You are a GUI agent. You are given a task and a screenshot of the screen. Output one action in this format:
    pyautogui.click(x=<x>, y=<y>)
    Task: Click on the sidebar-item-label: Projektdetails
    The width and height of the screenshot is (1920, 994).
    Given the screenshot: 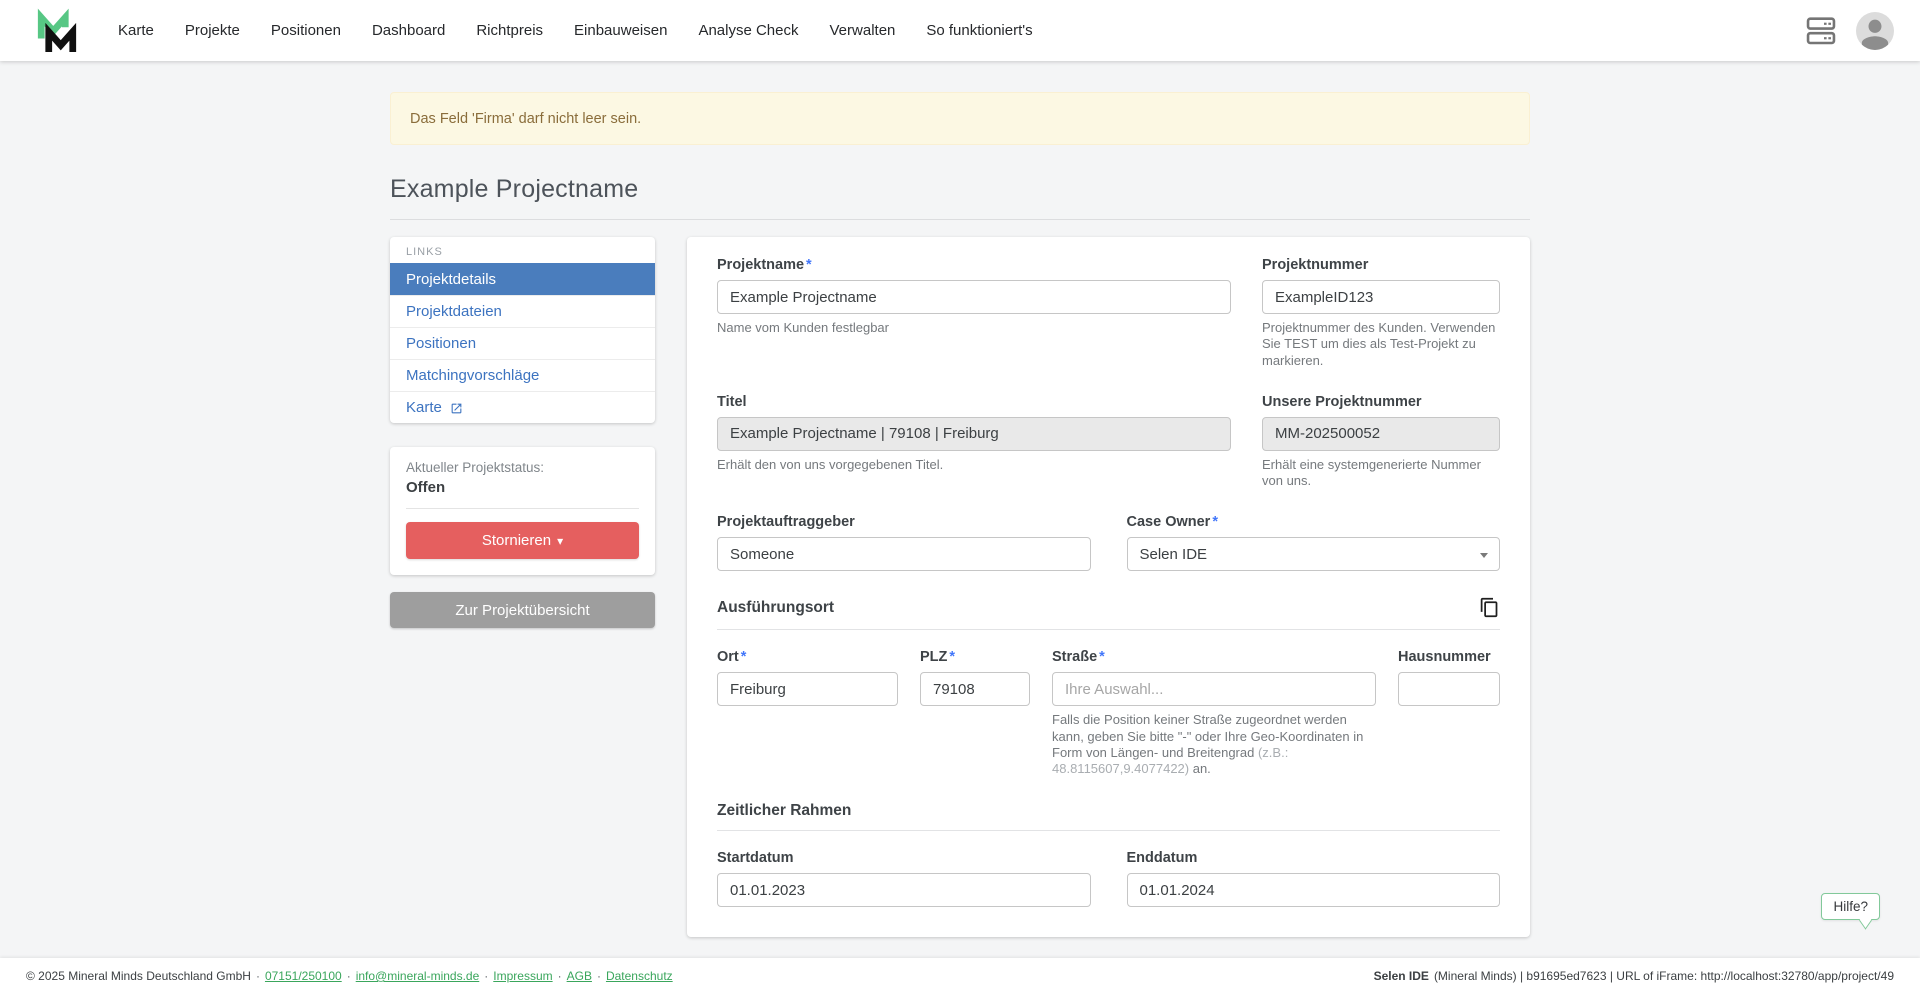 What is the action you would take?
    pyautogui.click(x=451, y=279)
    